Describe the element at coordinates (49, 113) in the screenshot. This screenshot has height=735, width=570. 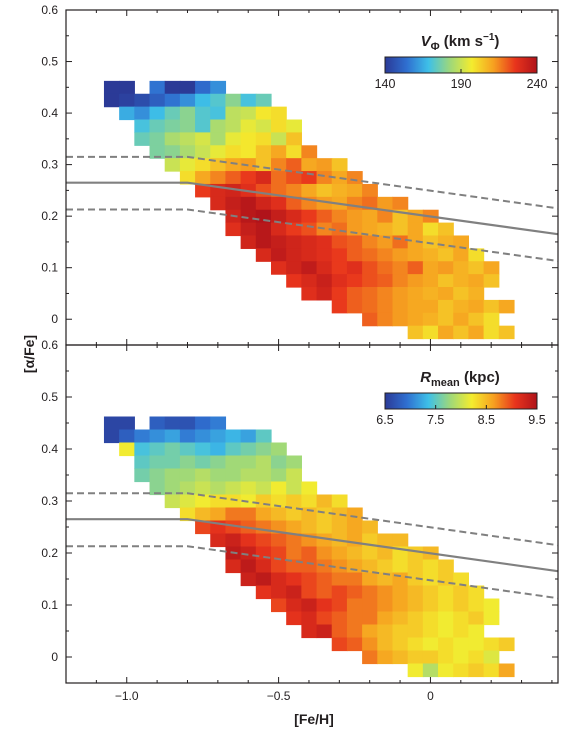
I see `y-tick-label: 0.4` at that location.